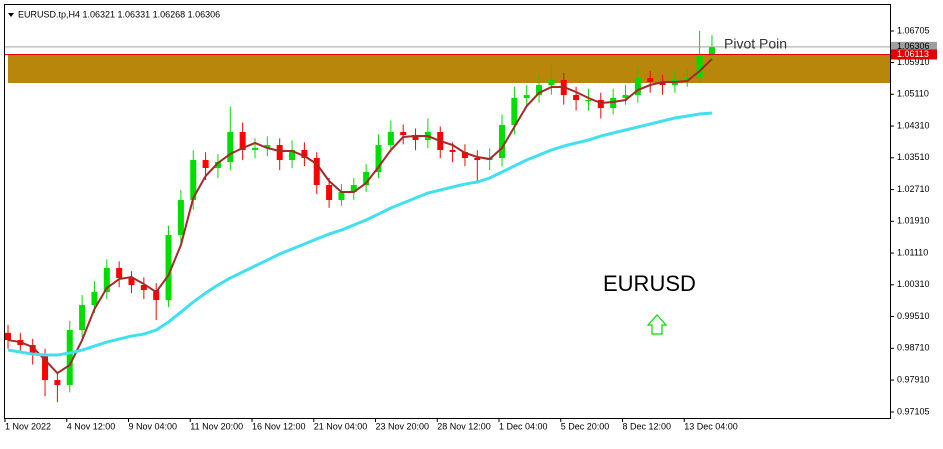 Image resolution: width=943 pixels, height=449 pixels. I want to click on y-tick-label: 0.97105, so click(913, 411).